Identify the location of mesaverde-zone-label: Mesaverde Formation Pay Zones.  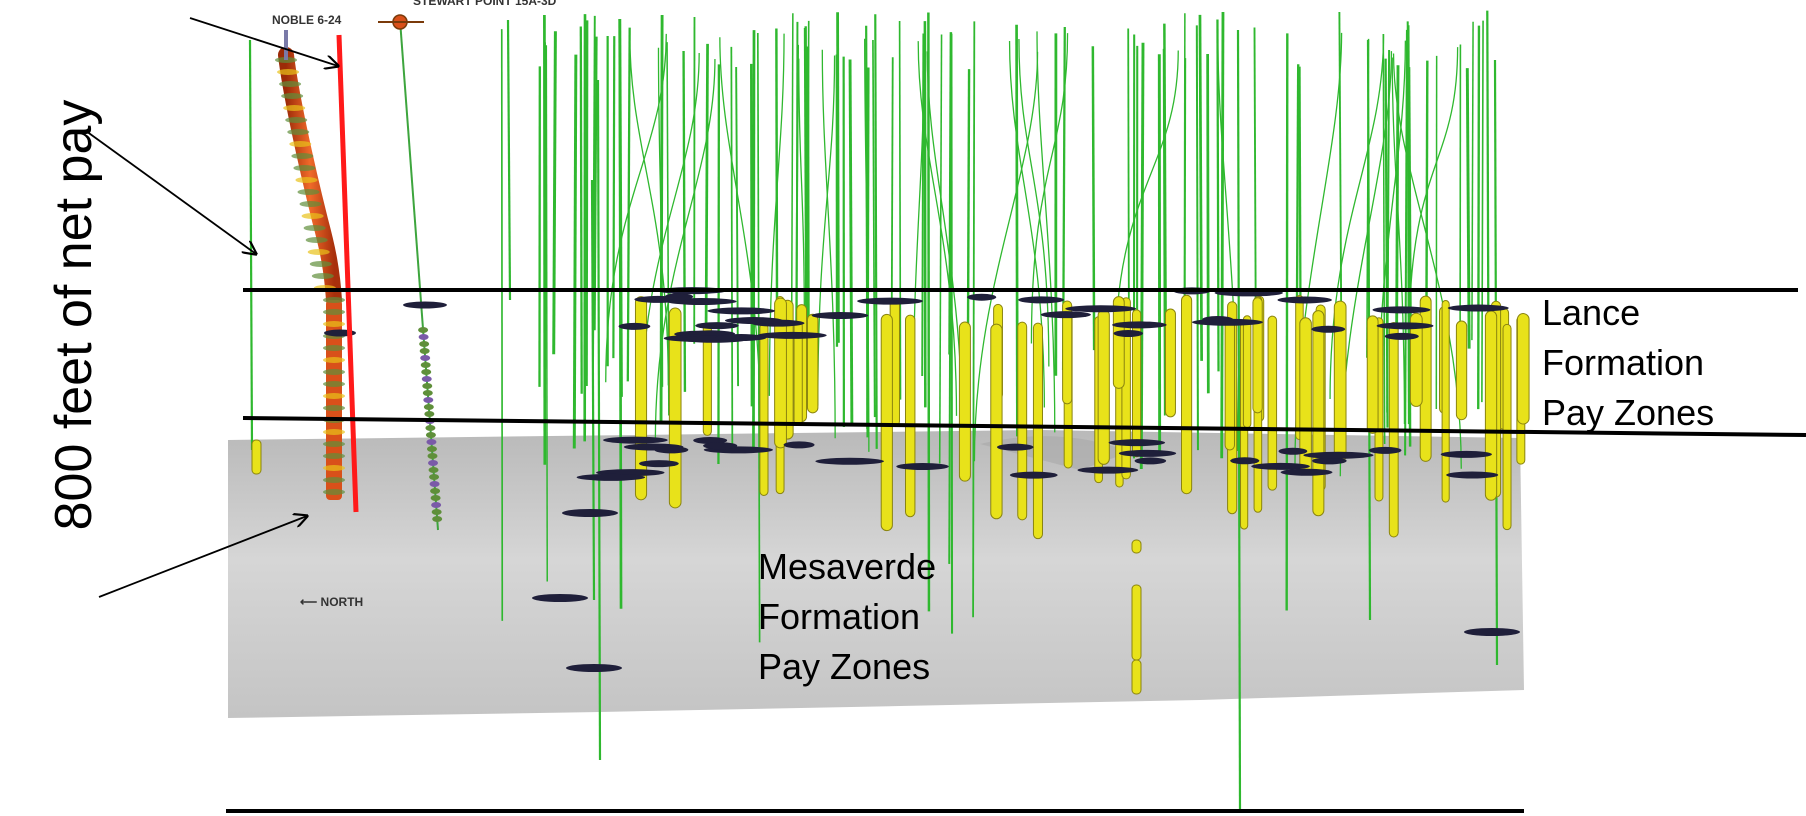
(847, 617).